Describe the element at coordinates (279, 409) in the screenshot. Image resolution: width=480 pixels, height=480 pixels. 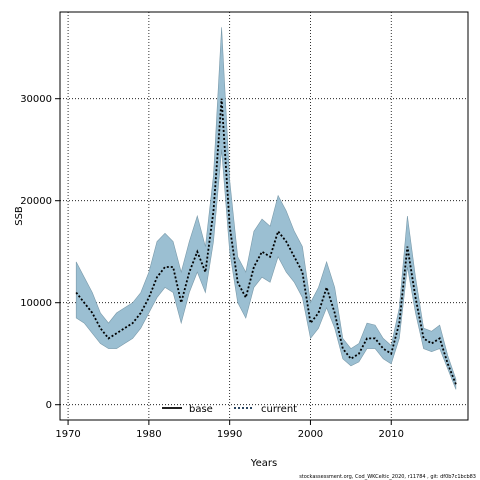
I see `legend-current-label: current` at that location.